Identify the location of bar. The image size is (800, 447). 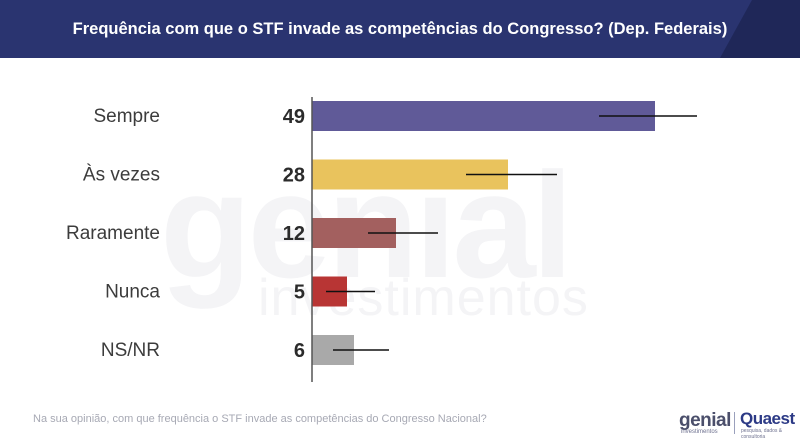
(483, 116).